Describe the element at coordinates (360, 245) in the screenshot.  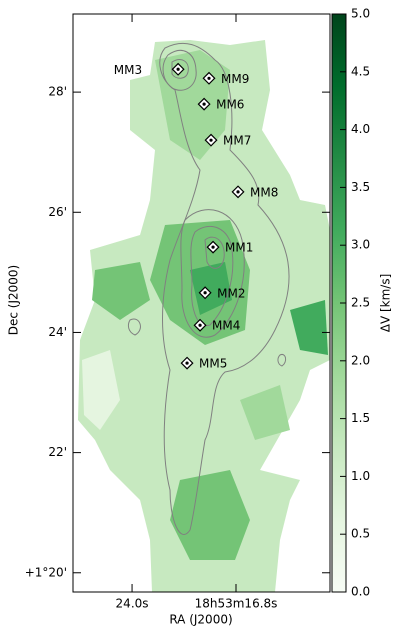
I see `colorbar-tick-label: 3.0` at that location.